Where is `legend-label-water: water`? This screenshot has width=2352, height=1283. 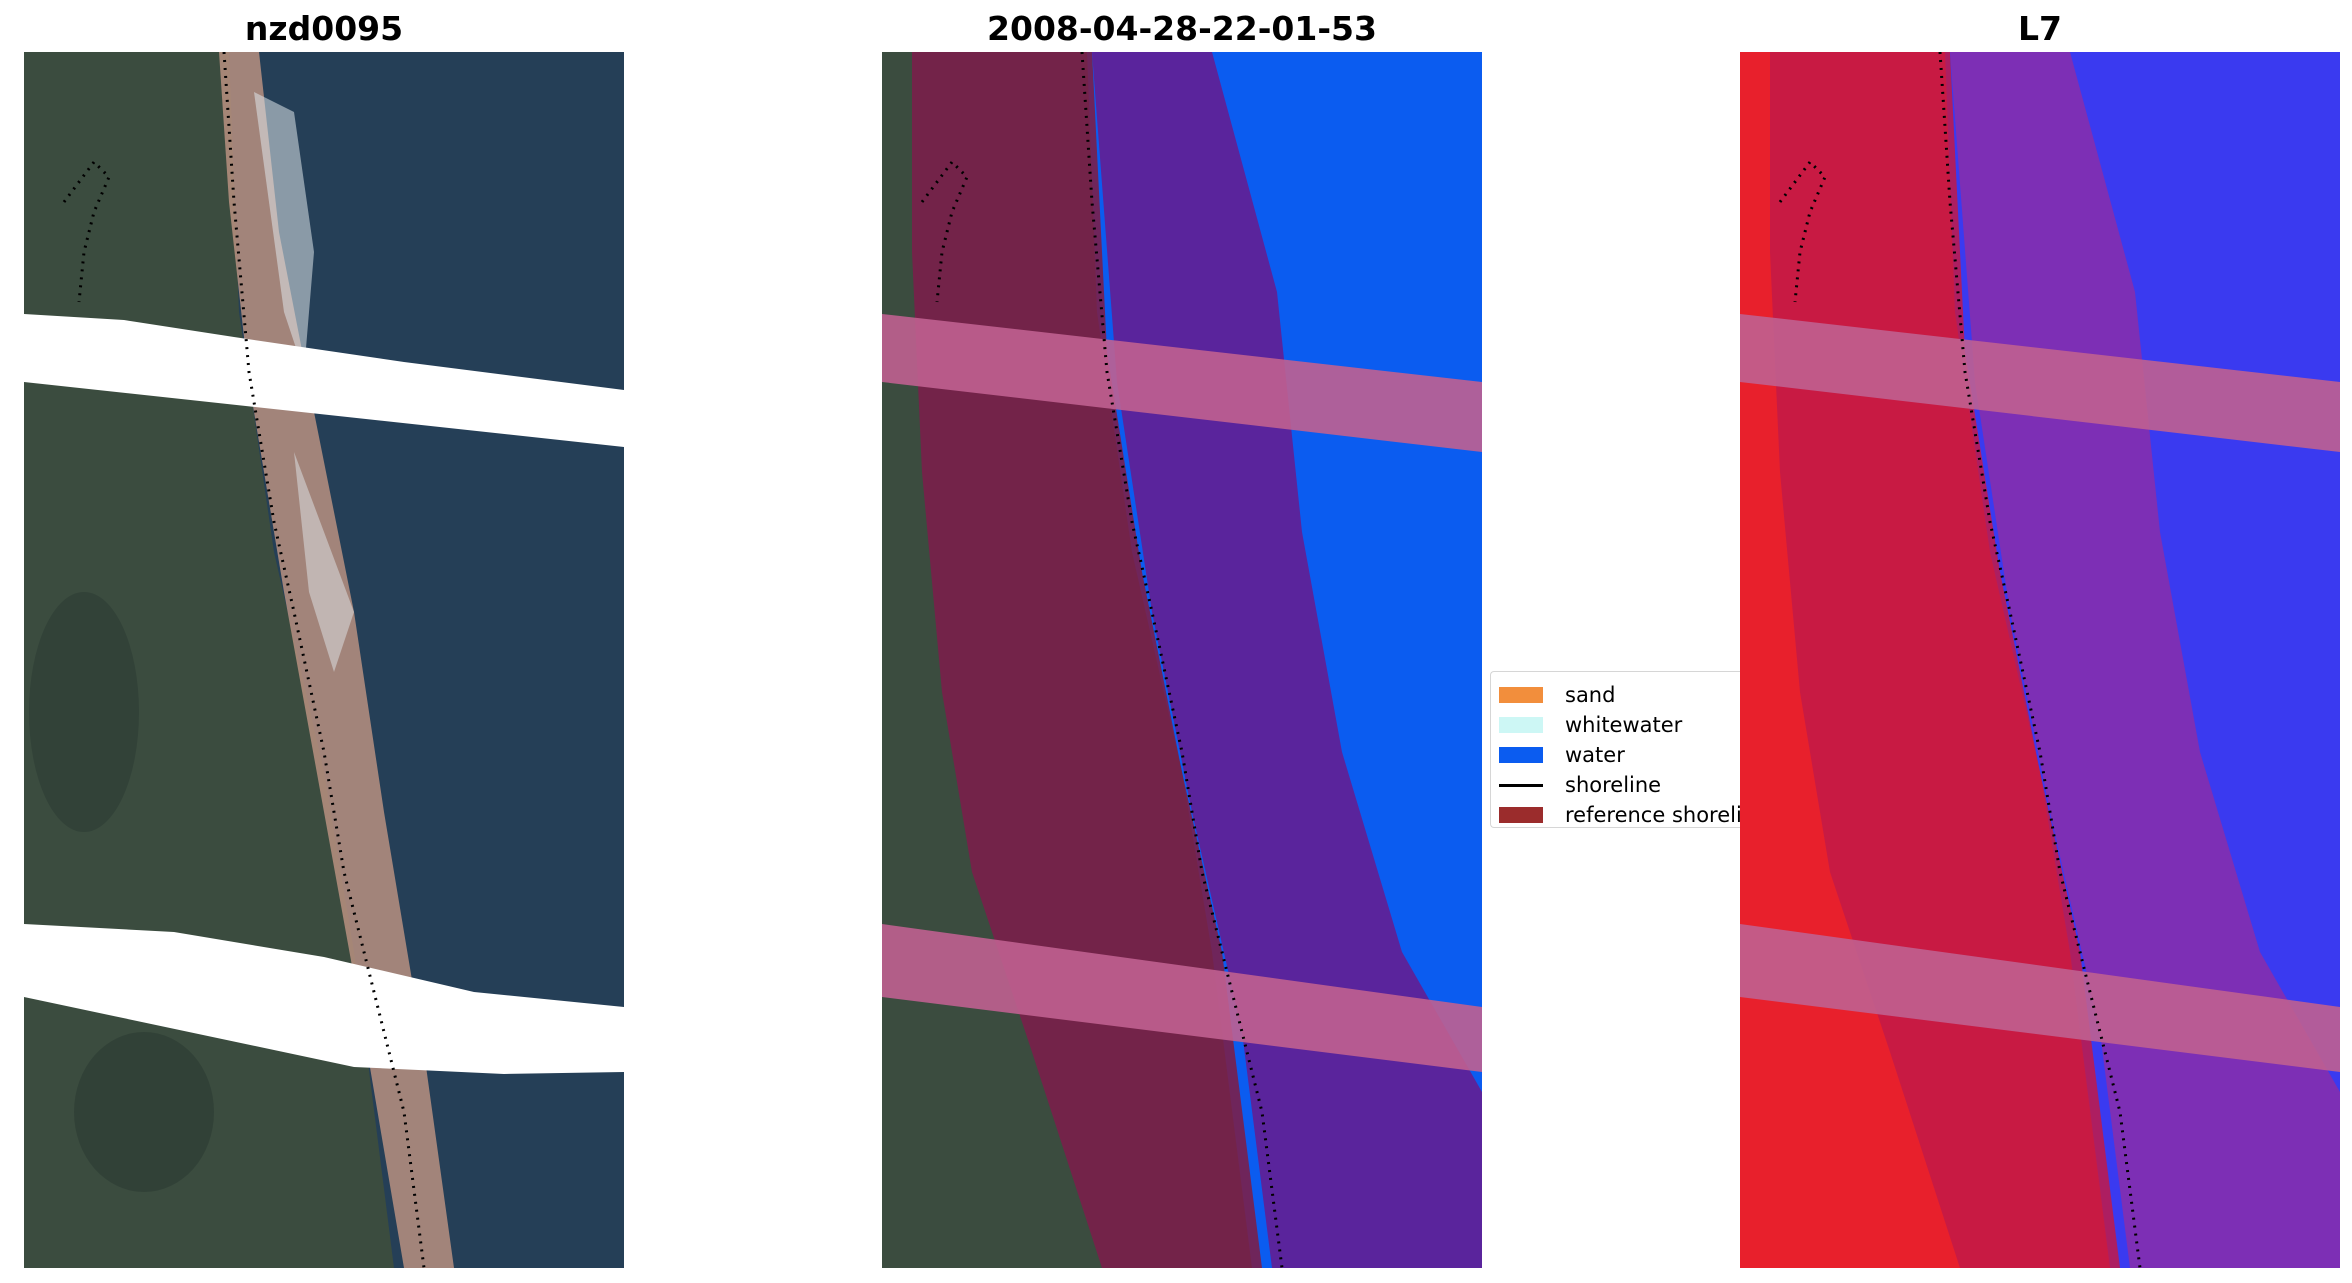 legend-label-water: water is located at coordinates (1595, 755).